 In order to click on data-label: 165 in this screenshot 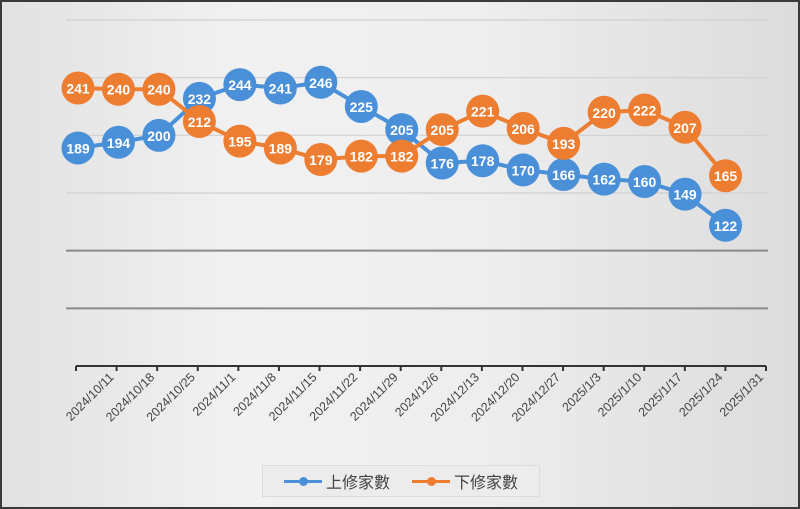, I will do `click(726, 176)`.